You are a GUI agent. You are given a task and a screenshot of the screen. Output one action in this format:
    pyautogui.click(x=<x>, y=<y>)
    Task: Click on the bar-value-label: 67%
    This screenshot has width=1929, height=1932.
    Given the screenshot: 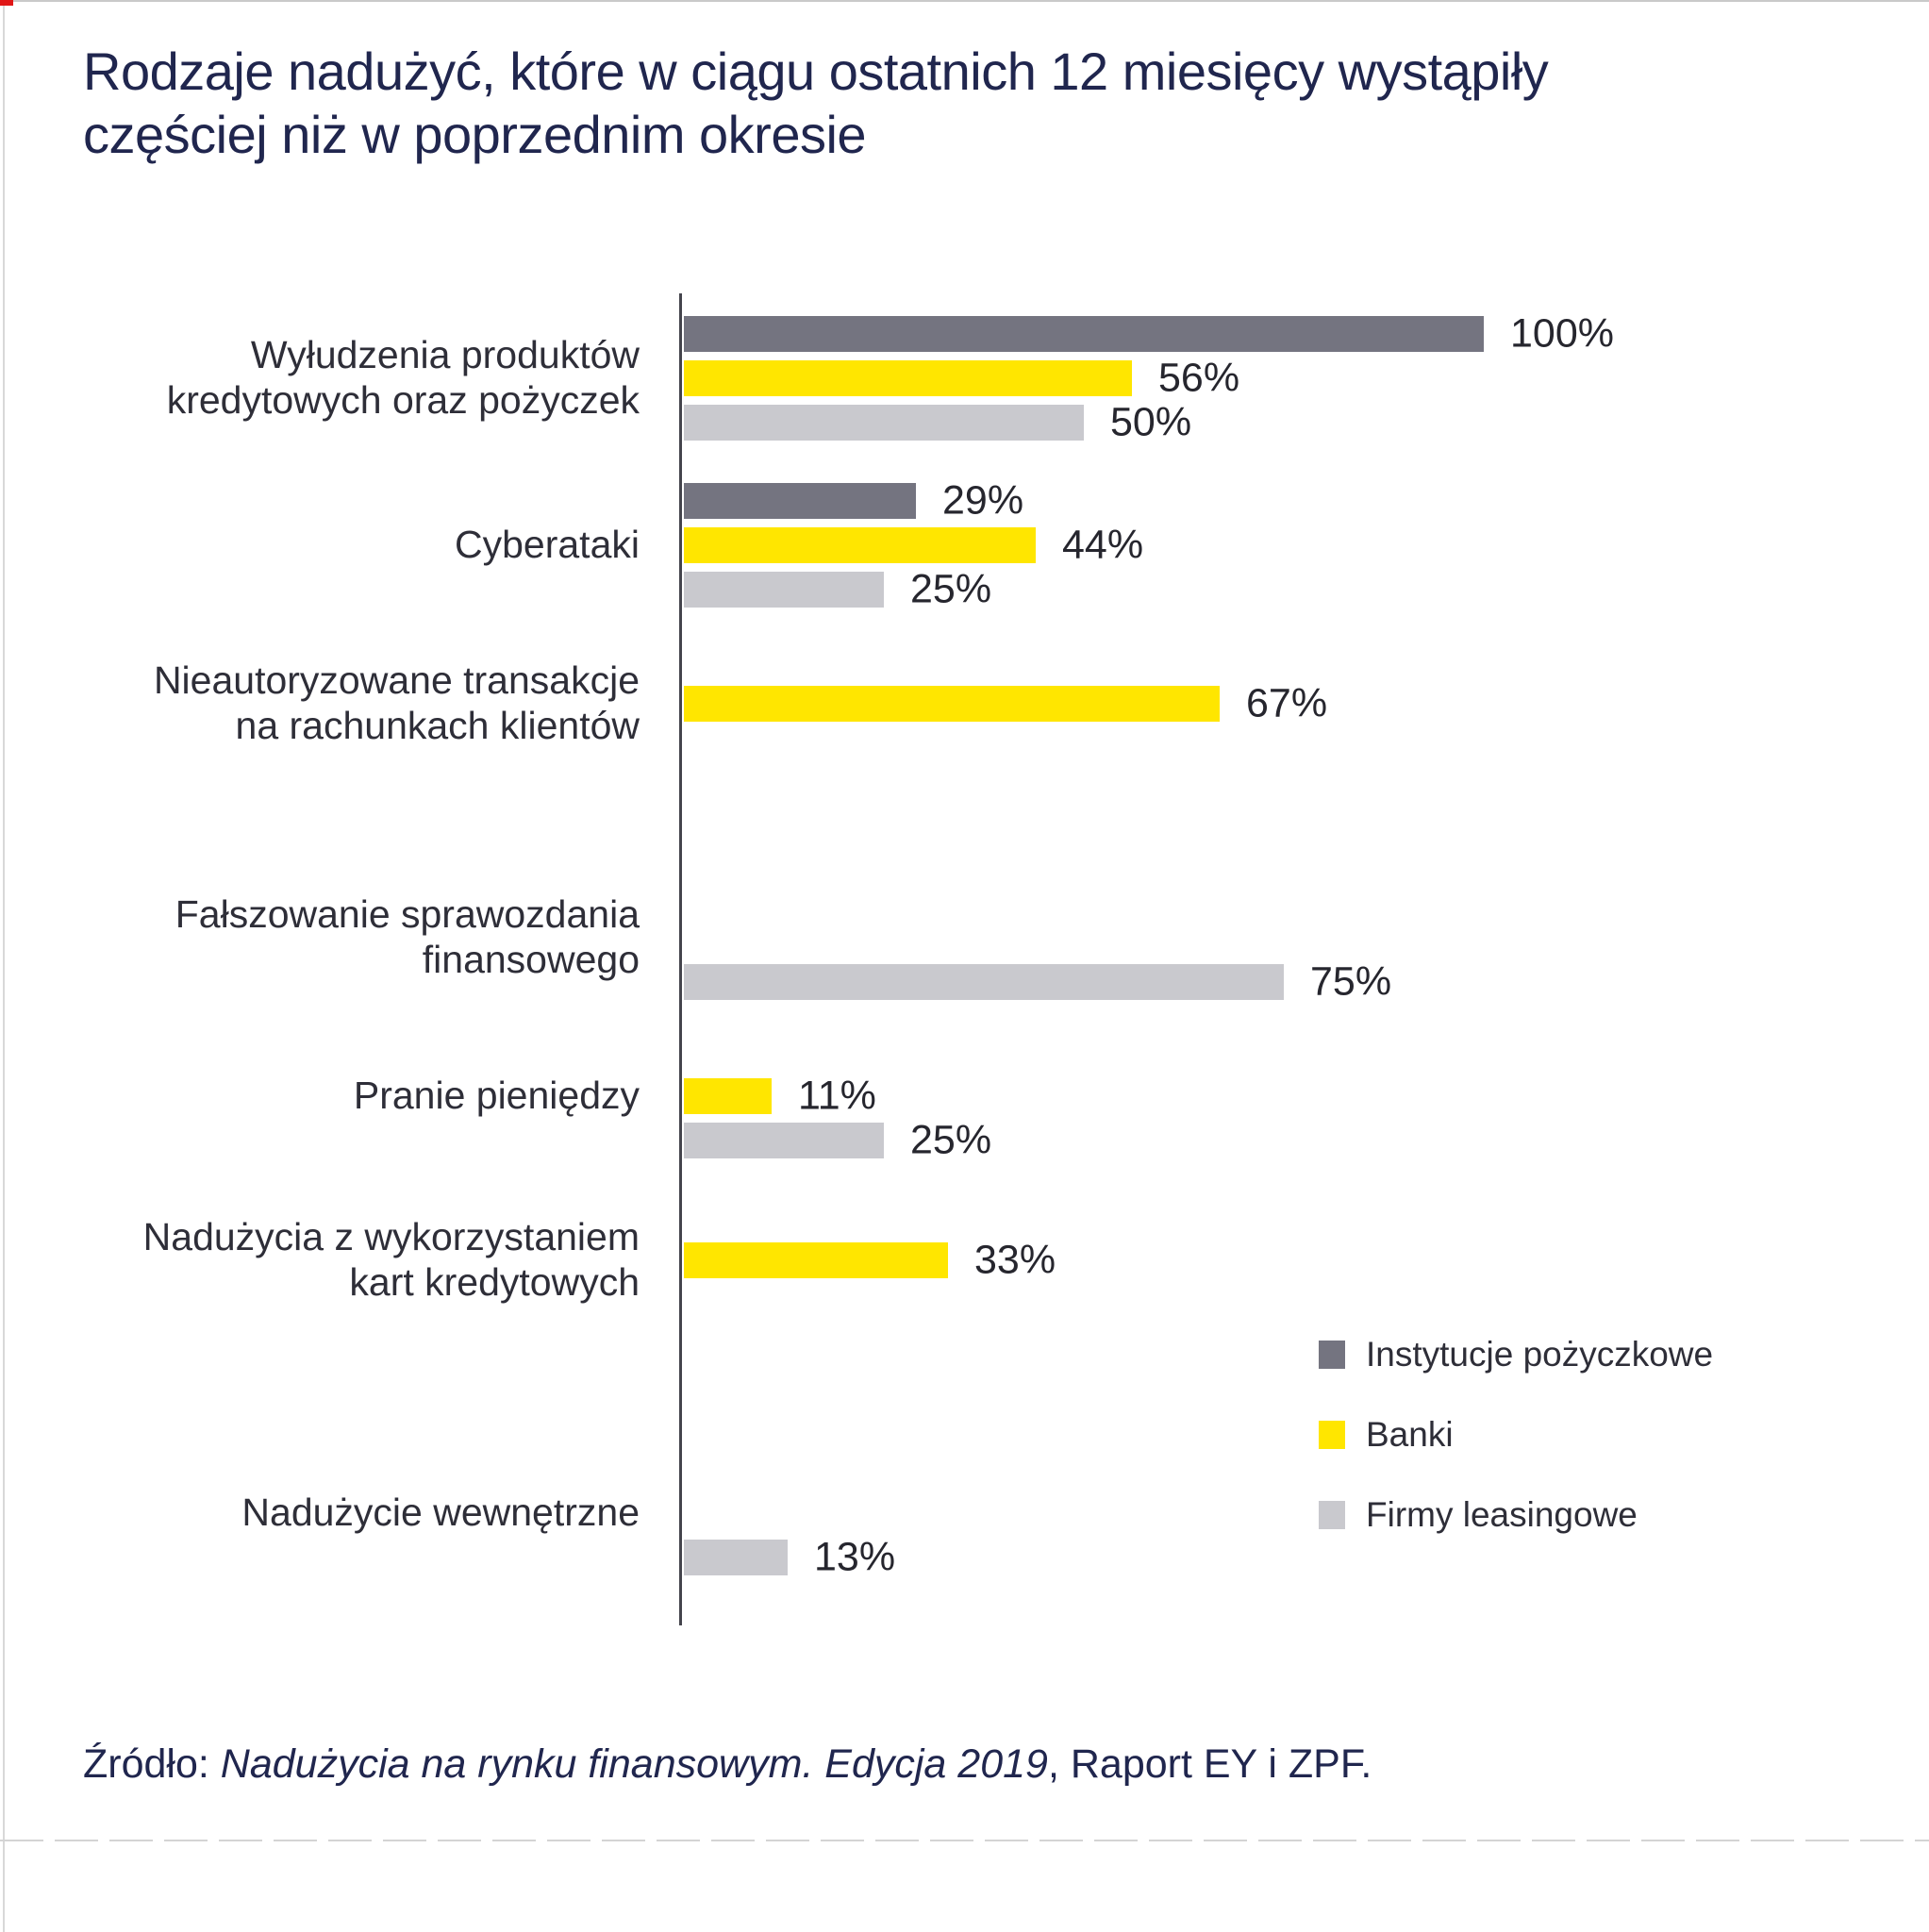 What is the action you would take?
    pyautogui.click(x=1287, y=703)
    